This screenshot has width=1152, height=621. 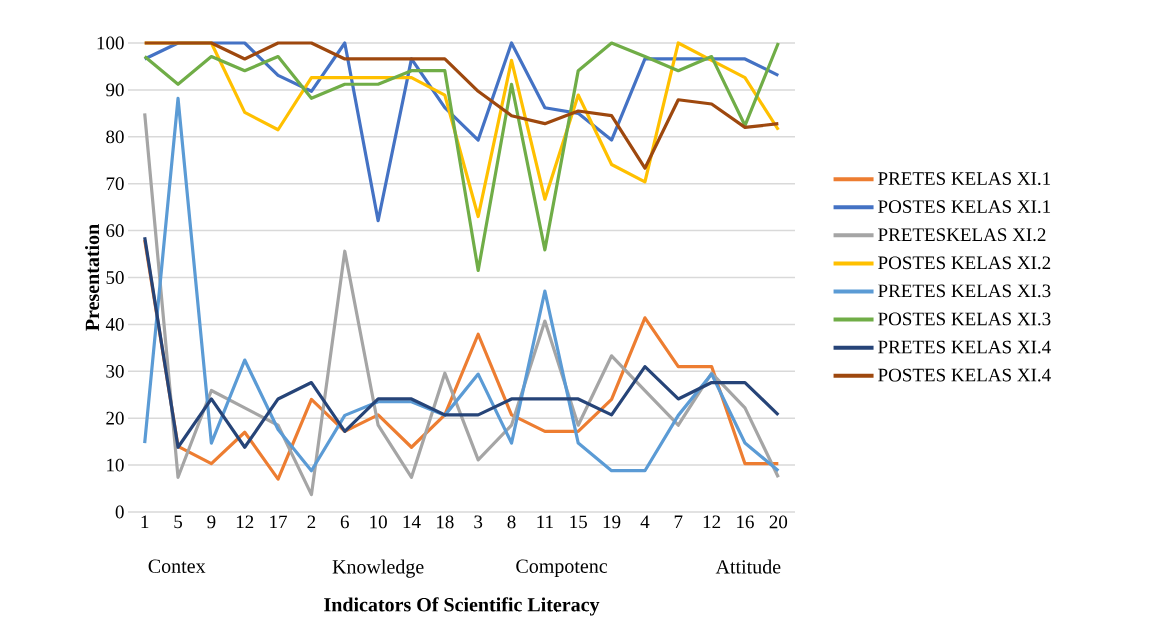 I want to click on legend-label: PRETES KELAS XI.1, so click(x=964, y=179).